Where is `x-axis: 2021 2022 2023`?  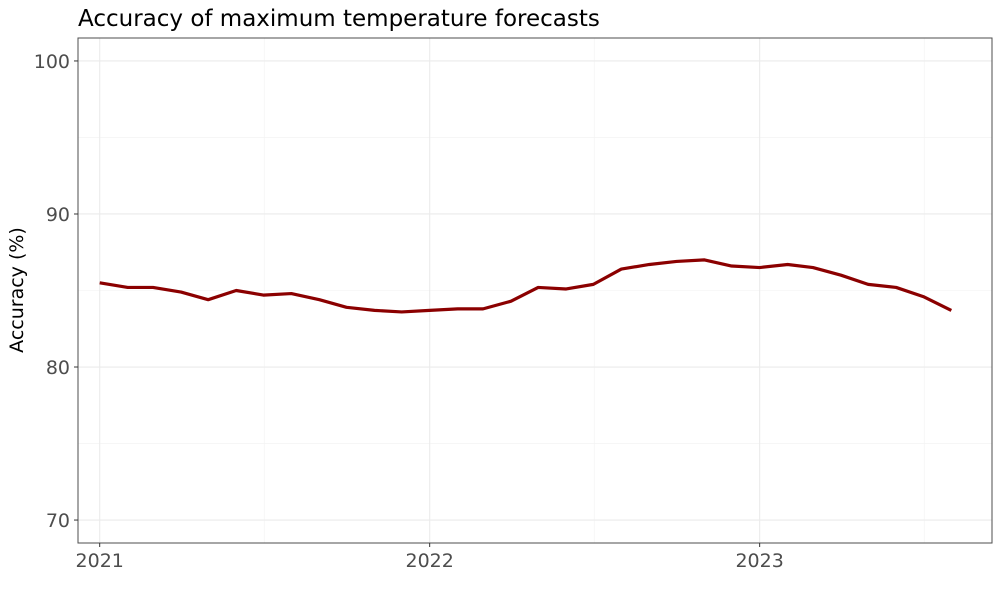
x-axis: 2021 2022 2023 is located at coordinates (430, 557).